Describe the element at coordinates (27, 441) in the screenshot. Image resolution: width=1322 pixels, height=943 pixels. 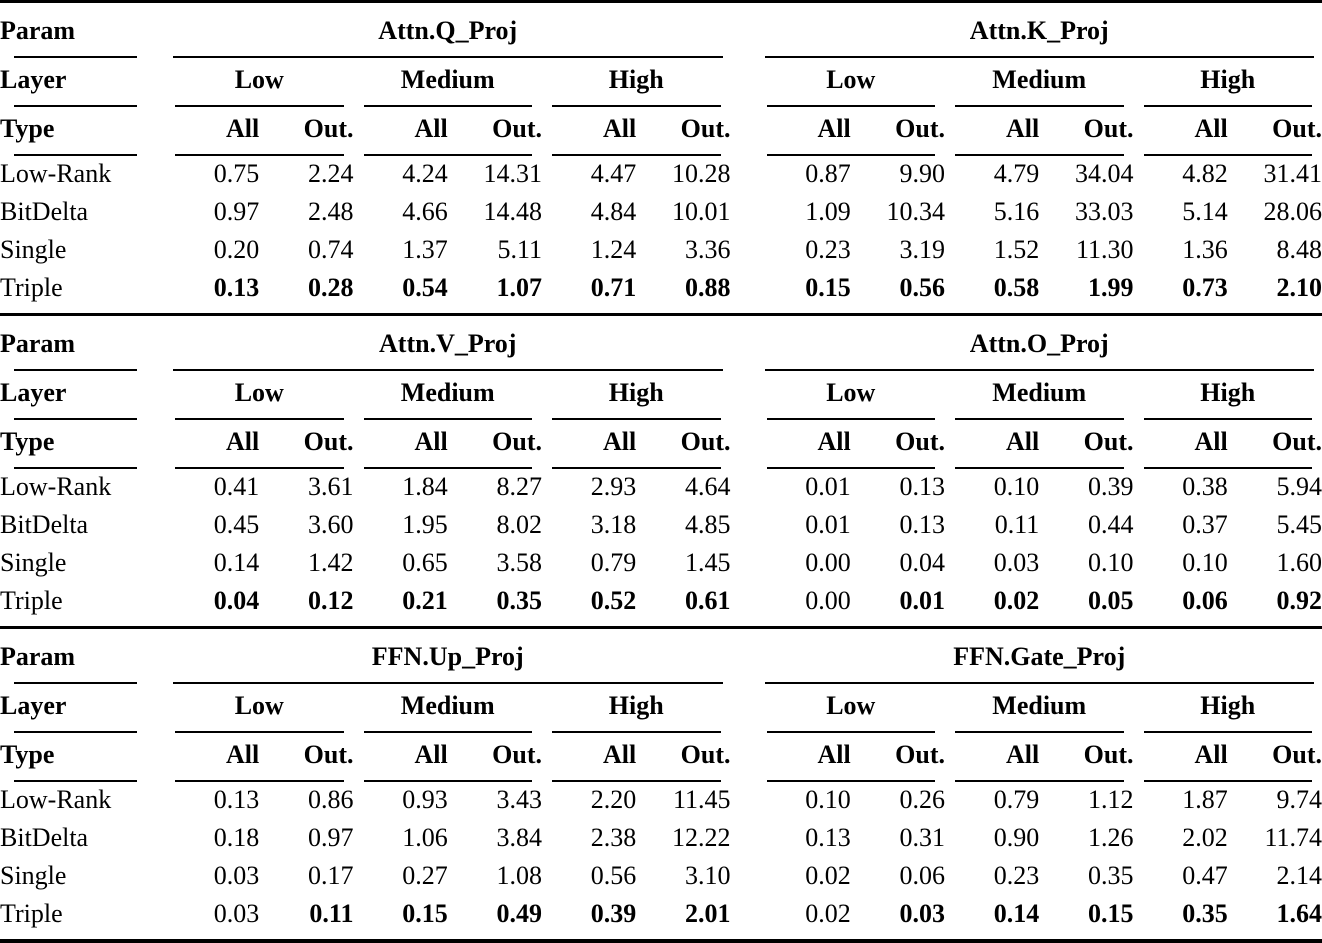
I see `type-header: Type` at that location.